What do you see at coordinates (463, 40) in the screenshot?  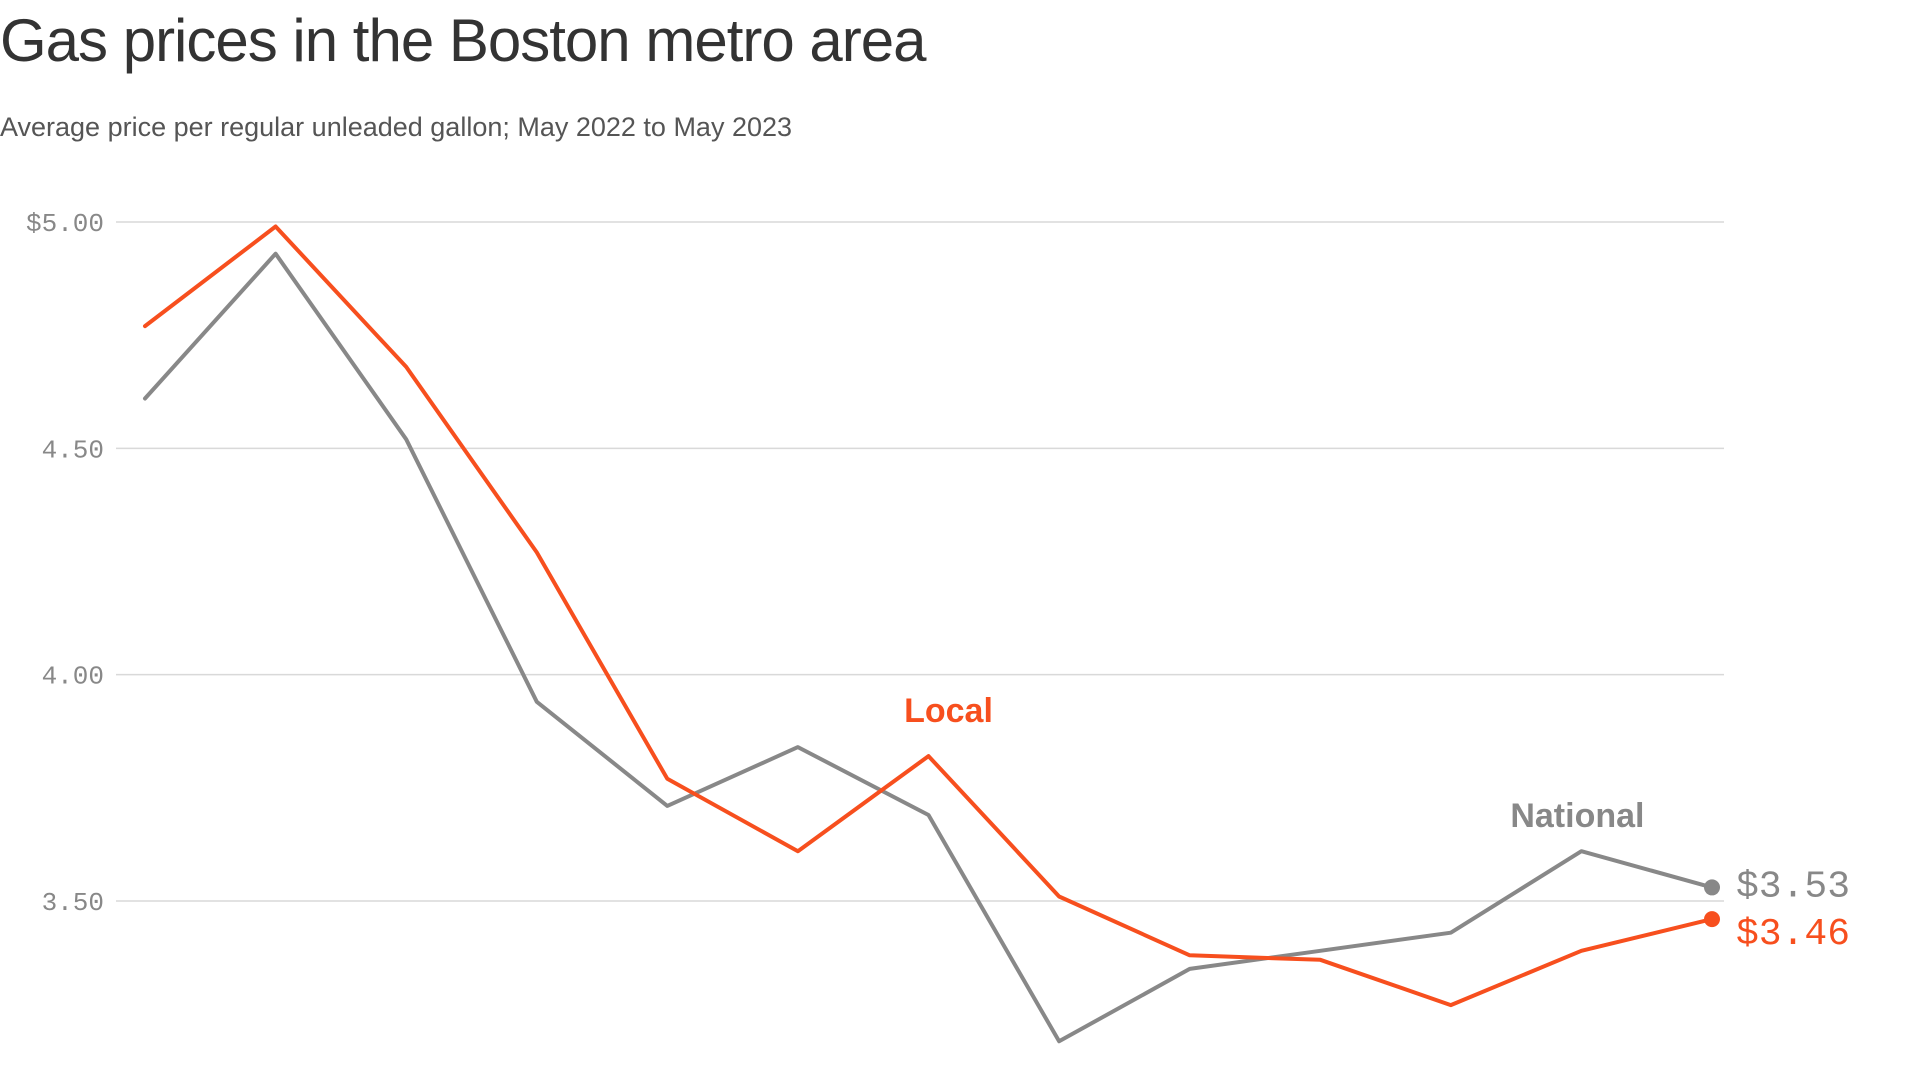 I see `chart-title: Gas prices in the Boston metro area` at bounding box center [463, 40].